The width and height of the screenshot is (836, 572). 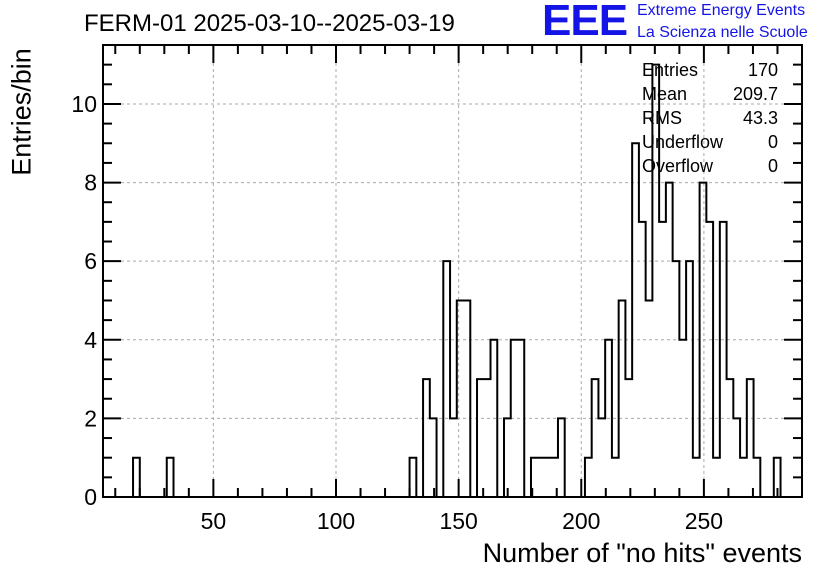 What do you see at coordinates (722, 32) in the screenshot?
I see `logo-line-2: La Scienza nelle Scuole` at bounding box center [722, 32].